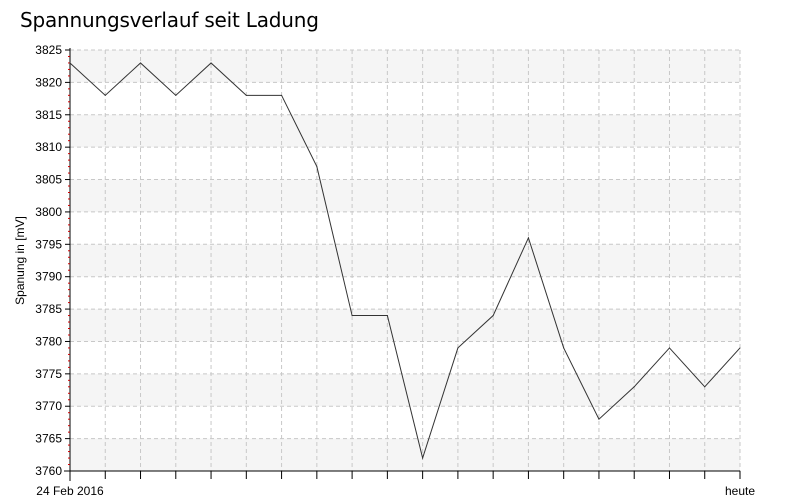 Image resolution: width=800 pixels, height=500 pixels. I want to click on y-tick-label: 3815, so click(48, 115).